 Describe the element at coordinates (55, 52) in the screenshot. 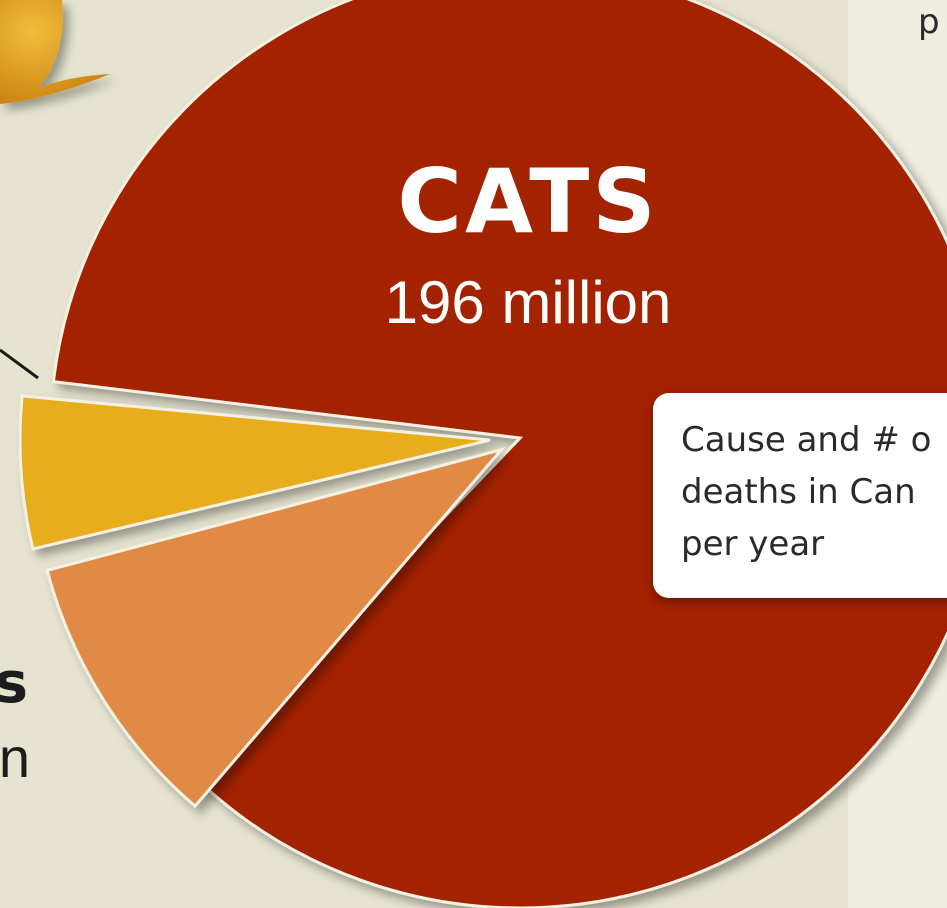

I see `logo-shape` at that location.